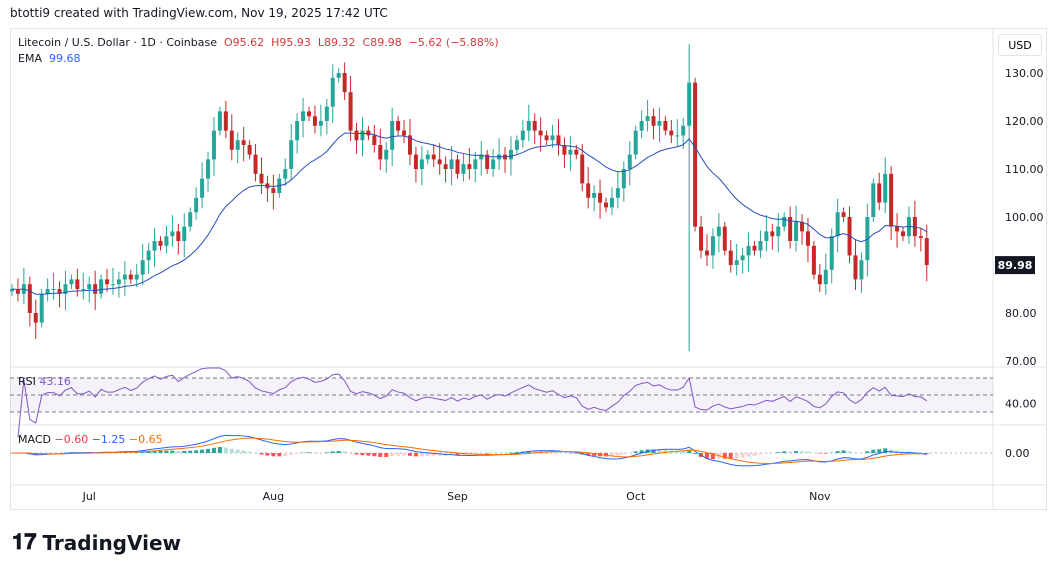 This screenshot has height=571, width=1057. What do you see at coordinates (30, 58) in the screenshot?
I see `ema-label: EMA` at bounding box center [30, 58].